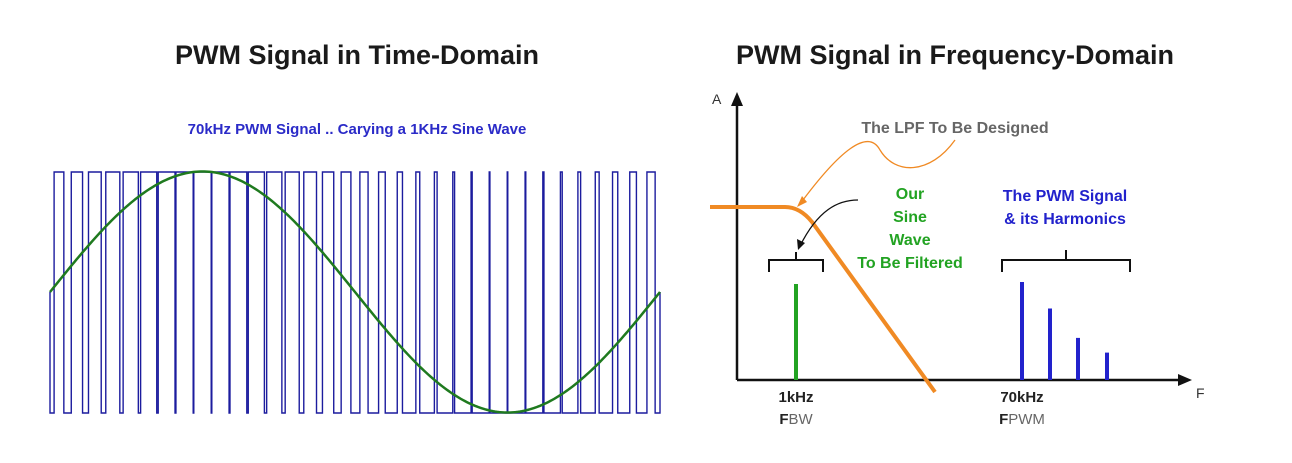 This screenshot has width=1292, height=463. Describe the element at coordinates (1065, 196) in the screenshot. I see `svg-text: The PWM Signal` at that location.